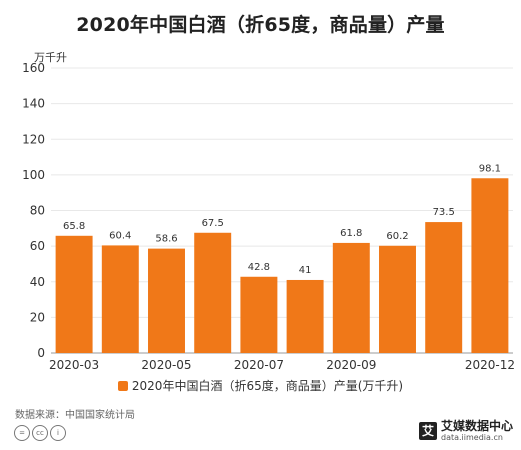  I want to click on x-axis-ticks: 2020-03 2020-05 2020-07 2020-09 2020-12, so click(282, 365).